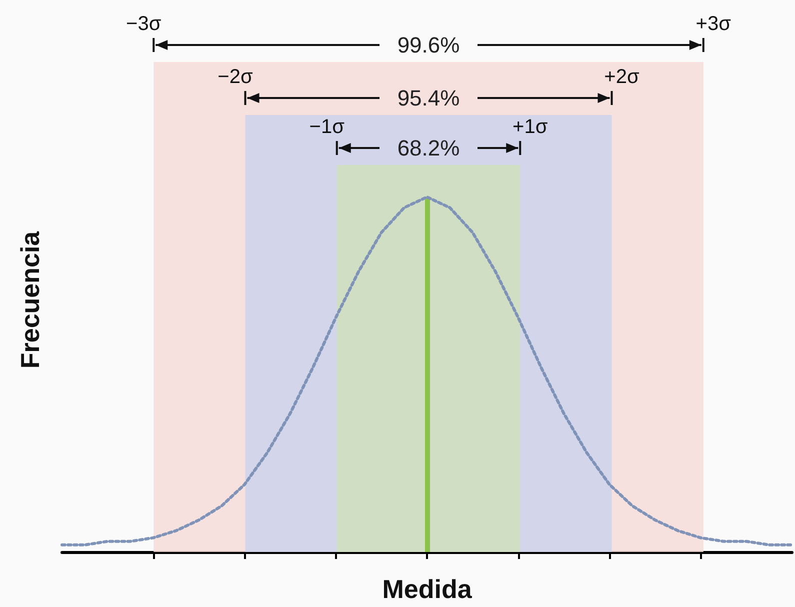 This screenshot has width=795, height=607. I want to click on text: +2σ, so click(622, 77).